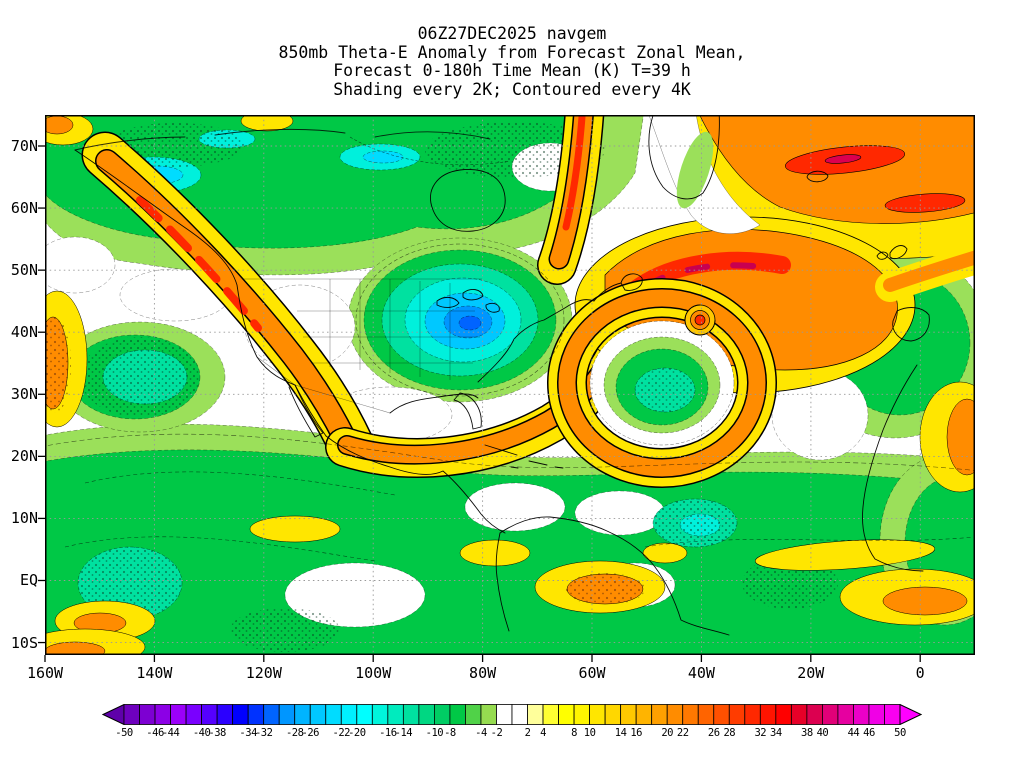 This screenshot has width=1024, height=768. I want to click on colorbar-tick-label: -40, so click(201, 733).